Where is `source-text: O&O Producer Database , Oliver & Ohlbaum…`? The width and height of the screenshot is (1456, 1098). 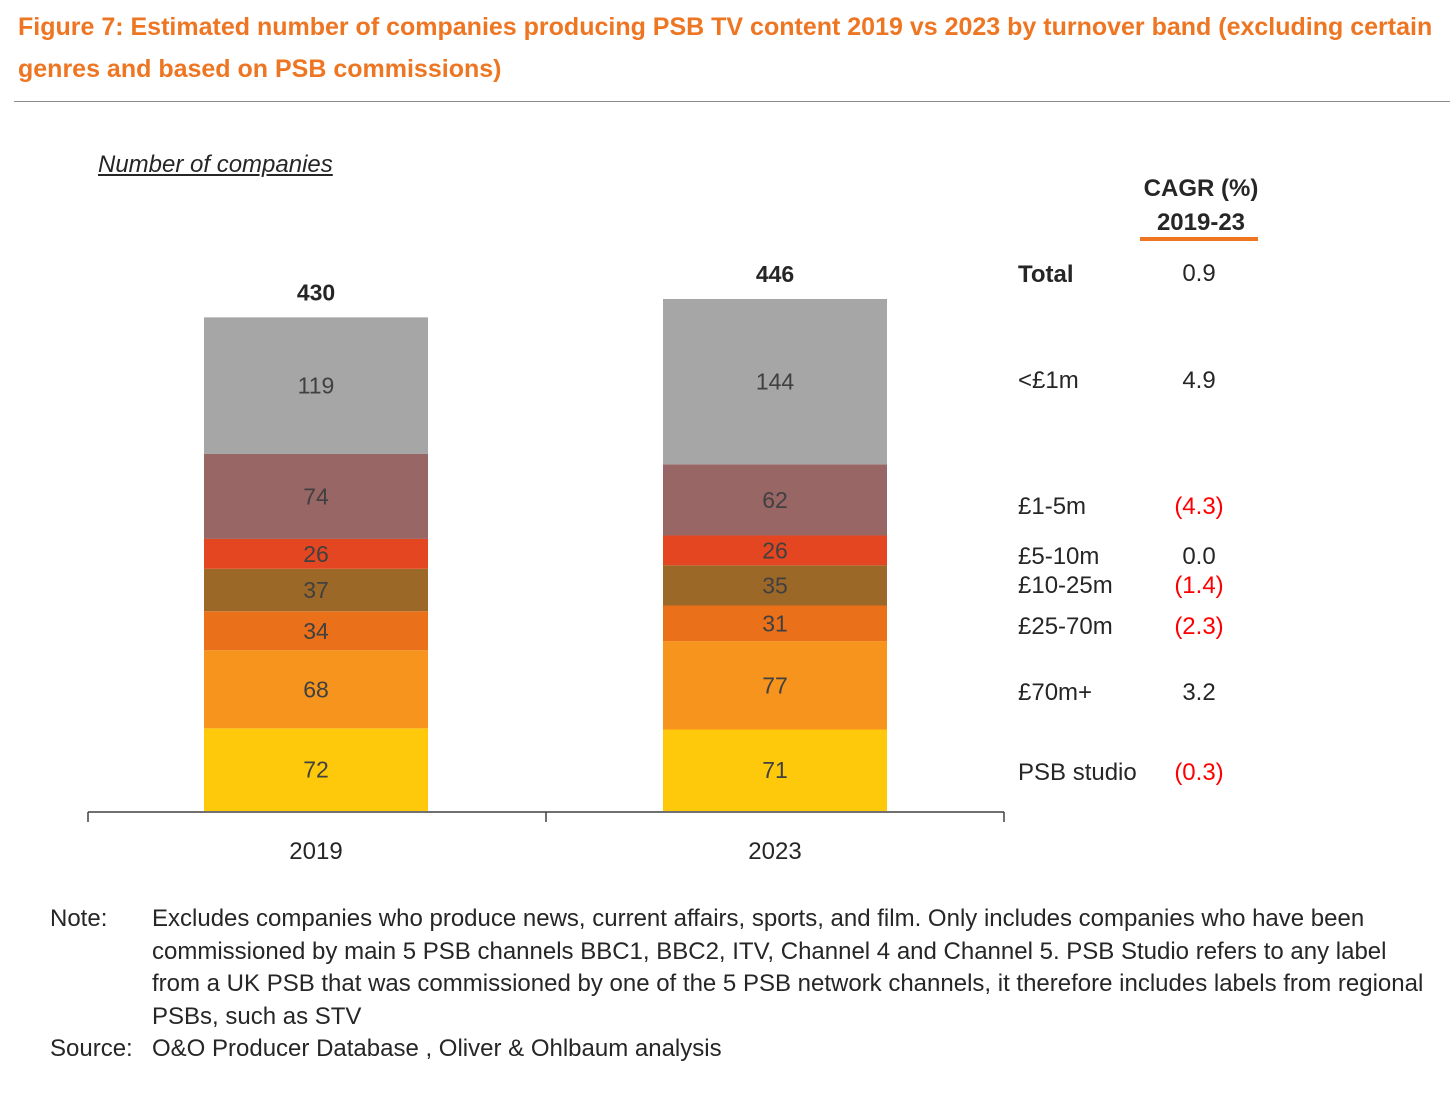 source-text: O&O Producer Database , Oliver & Ohlbaum… is located at coordinates (437, 1048).